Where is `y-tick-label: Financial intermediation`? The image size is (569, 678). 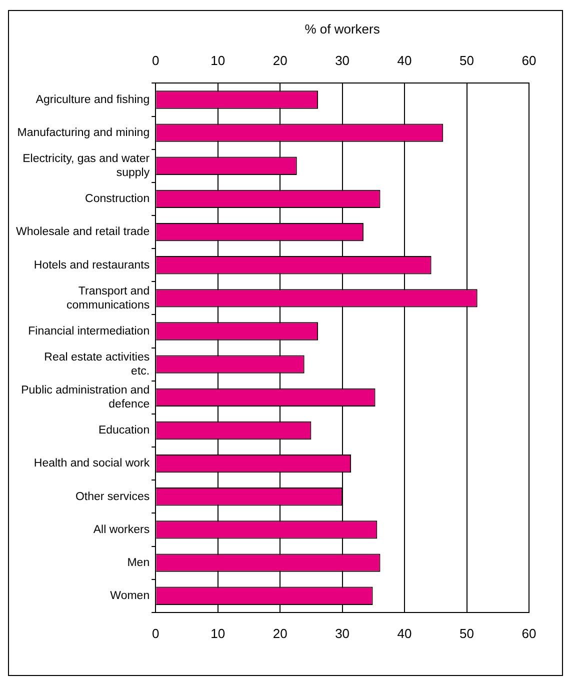
y-tick-label: Financial intermediation is located at coordinates (89, 331).